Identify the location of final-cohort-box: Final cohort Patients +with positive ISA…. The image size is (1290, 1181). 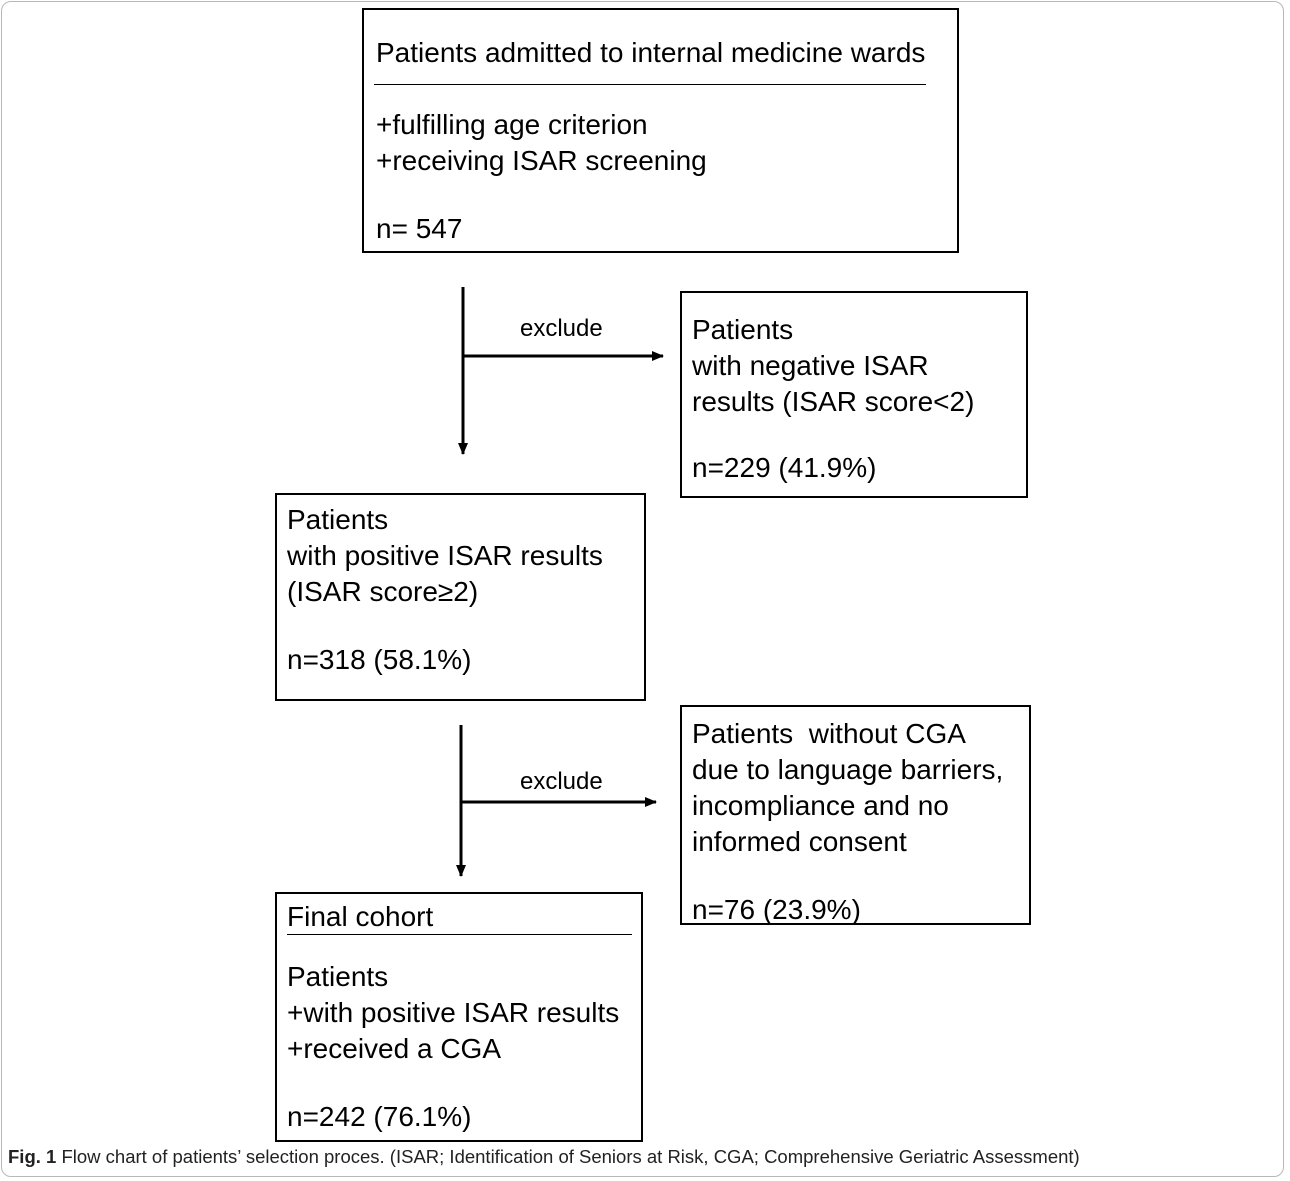
(459, 1017).